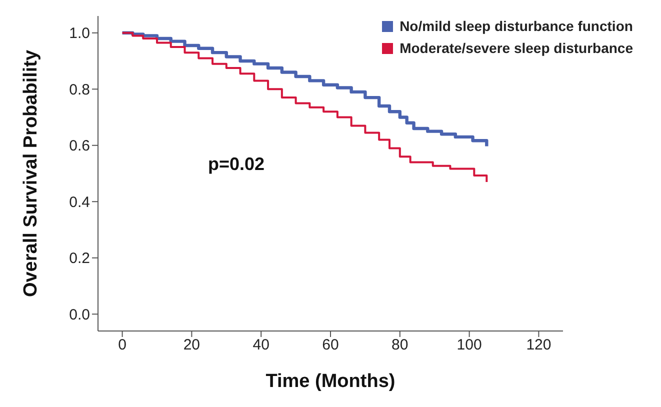  Describe the element at coordinates (539, 345) in the screenshot. I see `x-tick-label: 120` at that location.